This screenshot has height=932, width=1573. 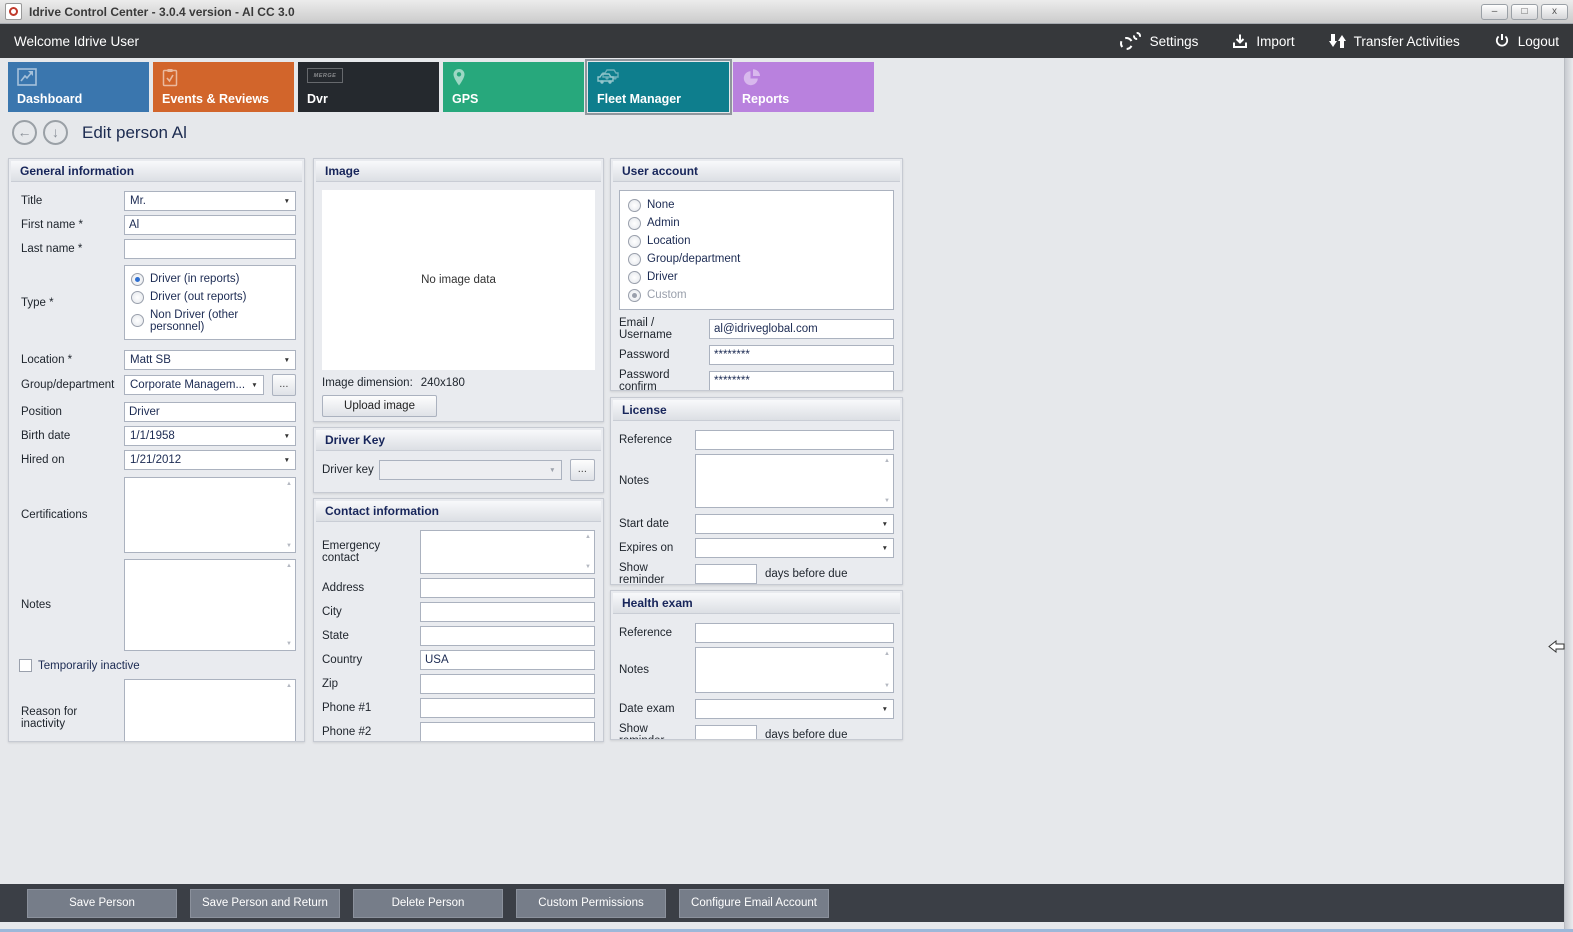 I want to click on driver-key-select: ▼, so click(x=470, y=470).